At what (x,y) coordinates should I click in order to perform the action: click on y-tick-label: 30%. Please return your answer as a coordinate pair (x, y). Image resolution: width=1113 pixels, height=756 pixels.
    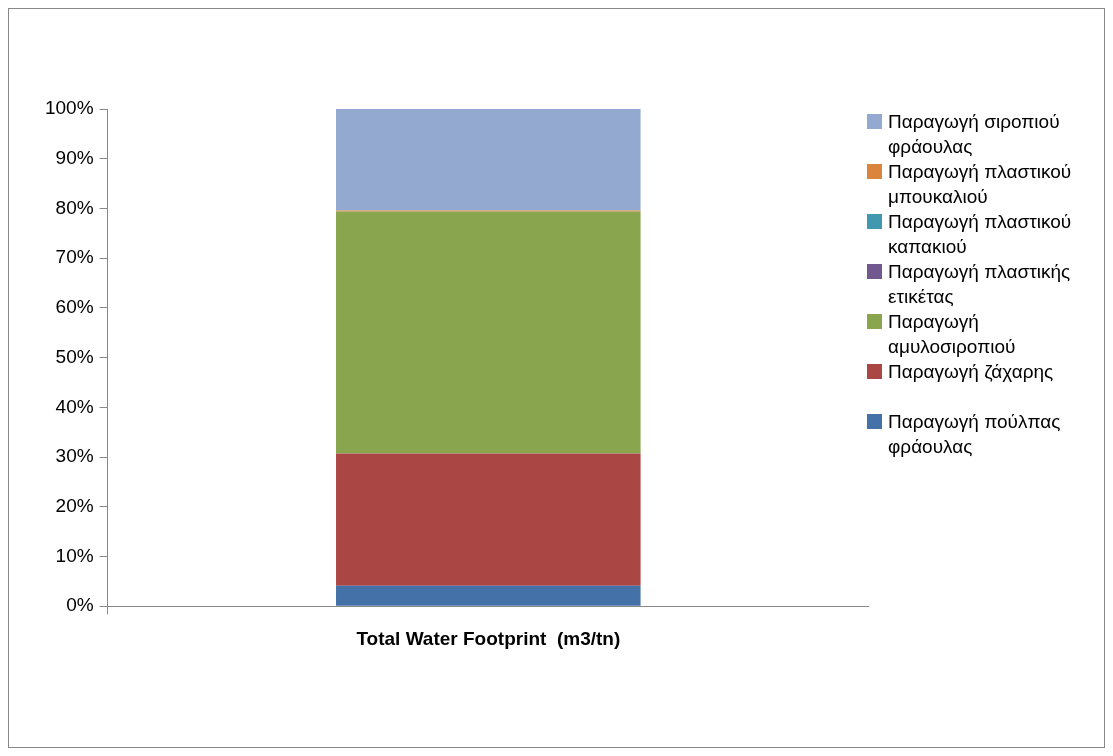
    Looking at the image, I should click on (74, 456).